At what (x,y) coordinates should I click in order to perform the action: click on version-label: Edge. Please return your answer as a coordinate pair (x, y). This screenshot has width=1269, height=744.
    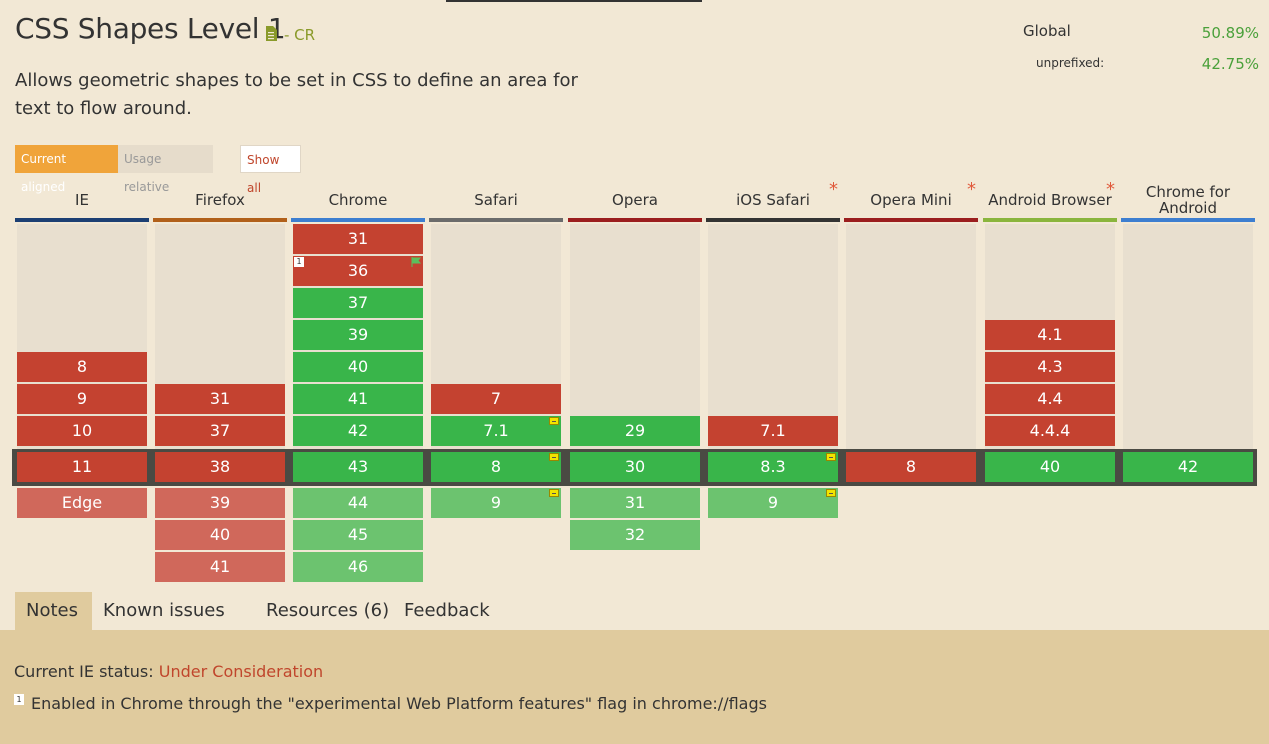
    Looking at the image, I should click on (82, 502).